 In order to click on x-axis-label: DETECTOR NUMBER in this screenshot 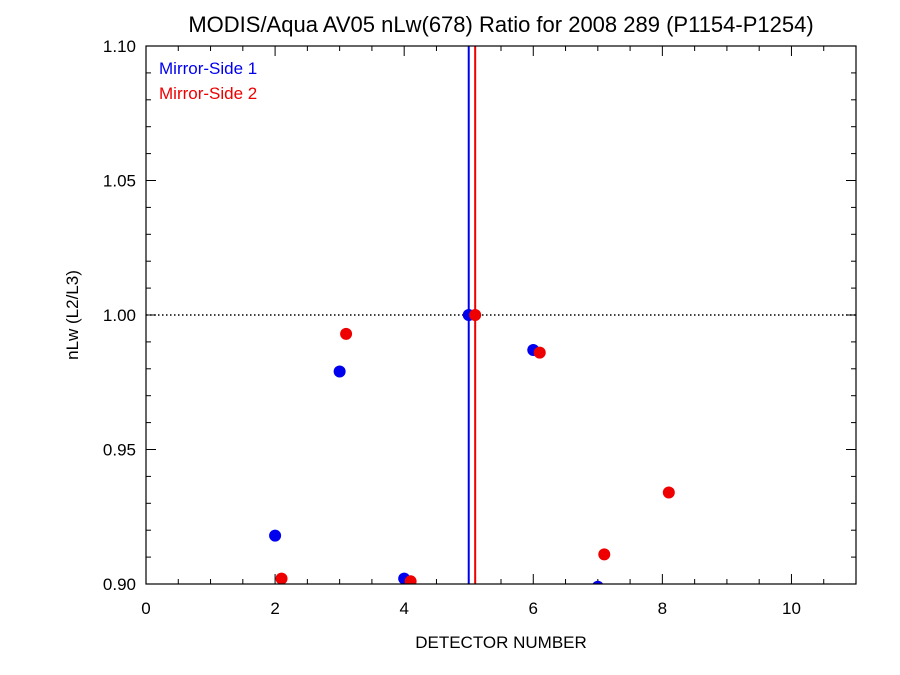, I will do `click(501, 642)`.